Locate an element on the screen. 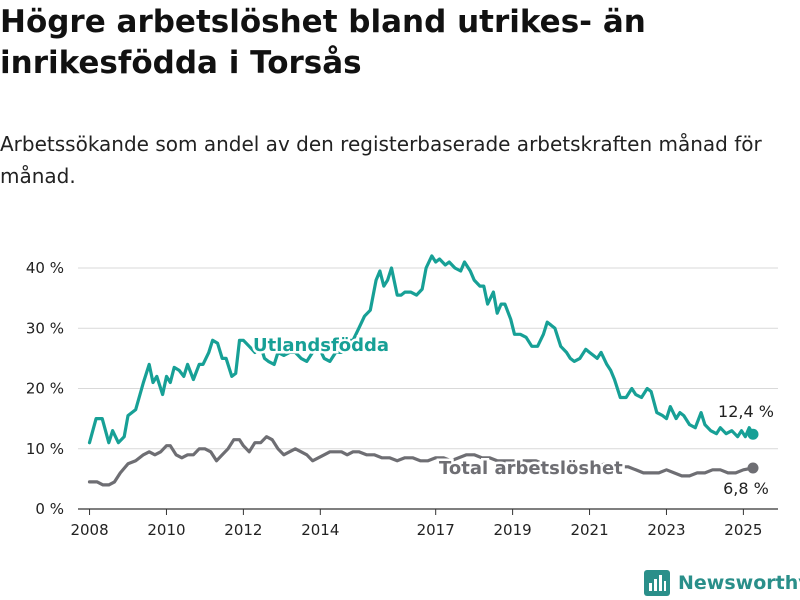 The height and width of the screenshot is (600, 800). x-tick-label: 2012 is located at coordinates (243, 530).